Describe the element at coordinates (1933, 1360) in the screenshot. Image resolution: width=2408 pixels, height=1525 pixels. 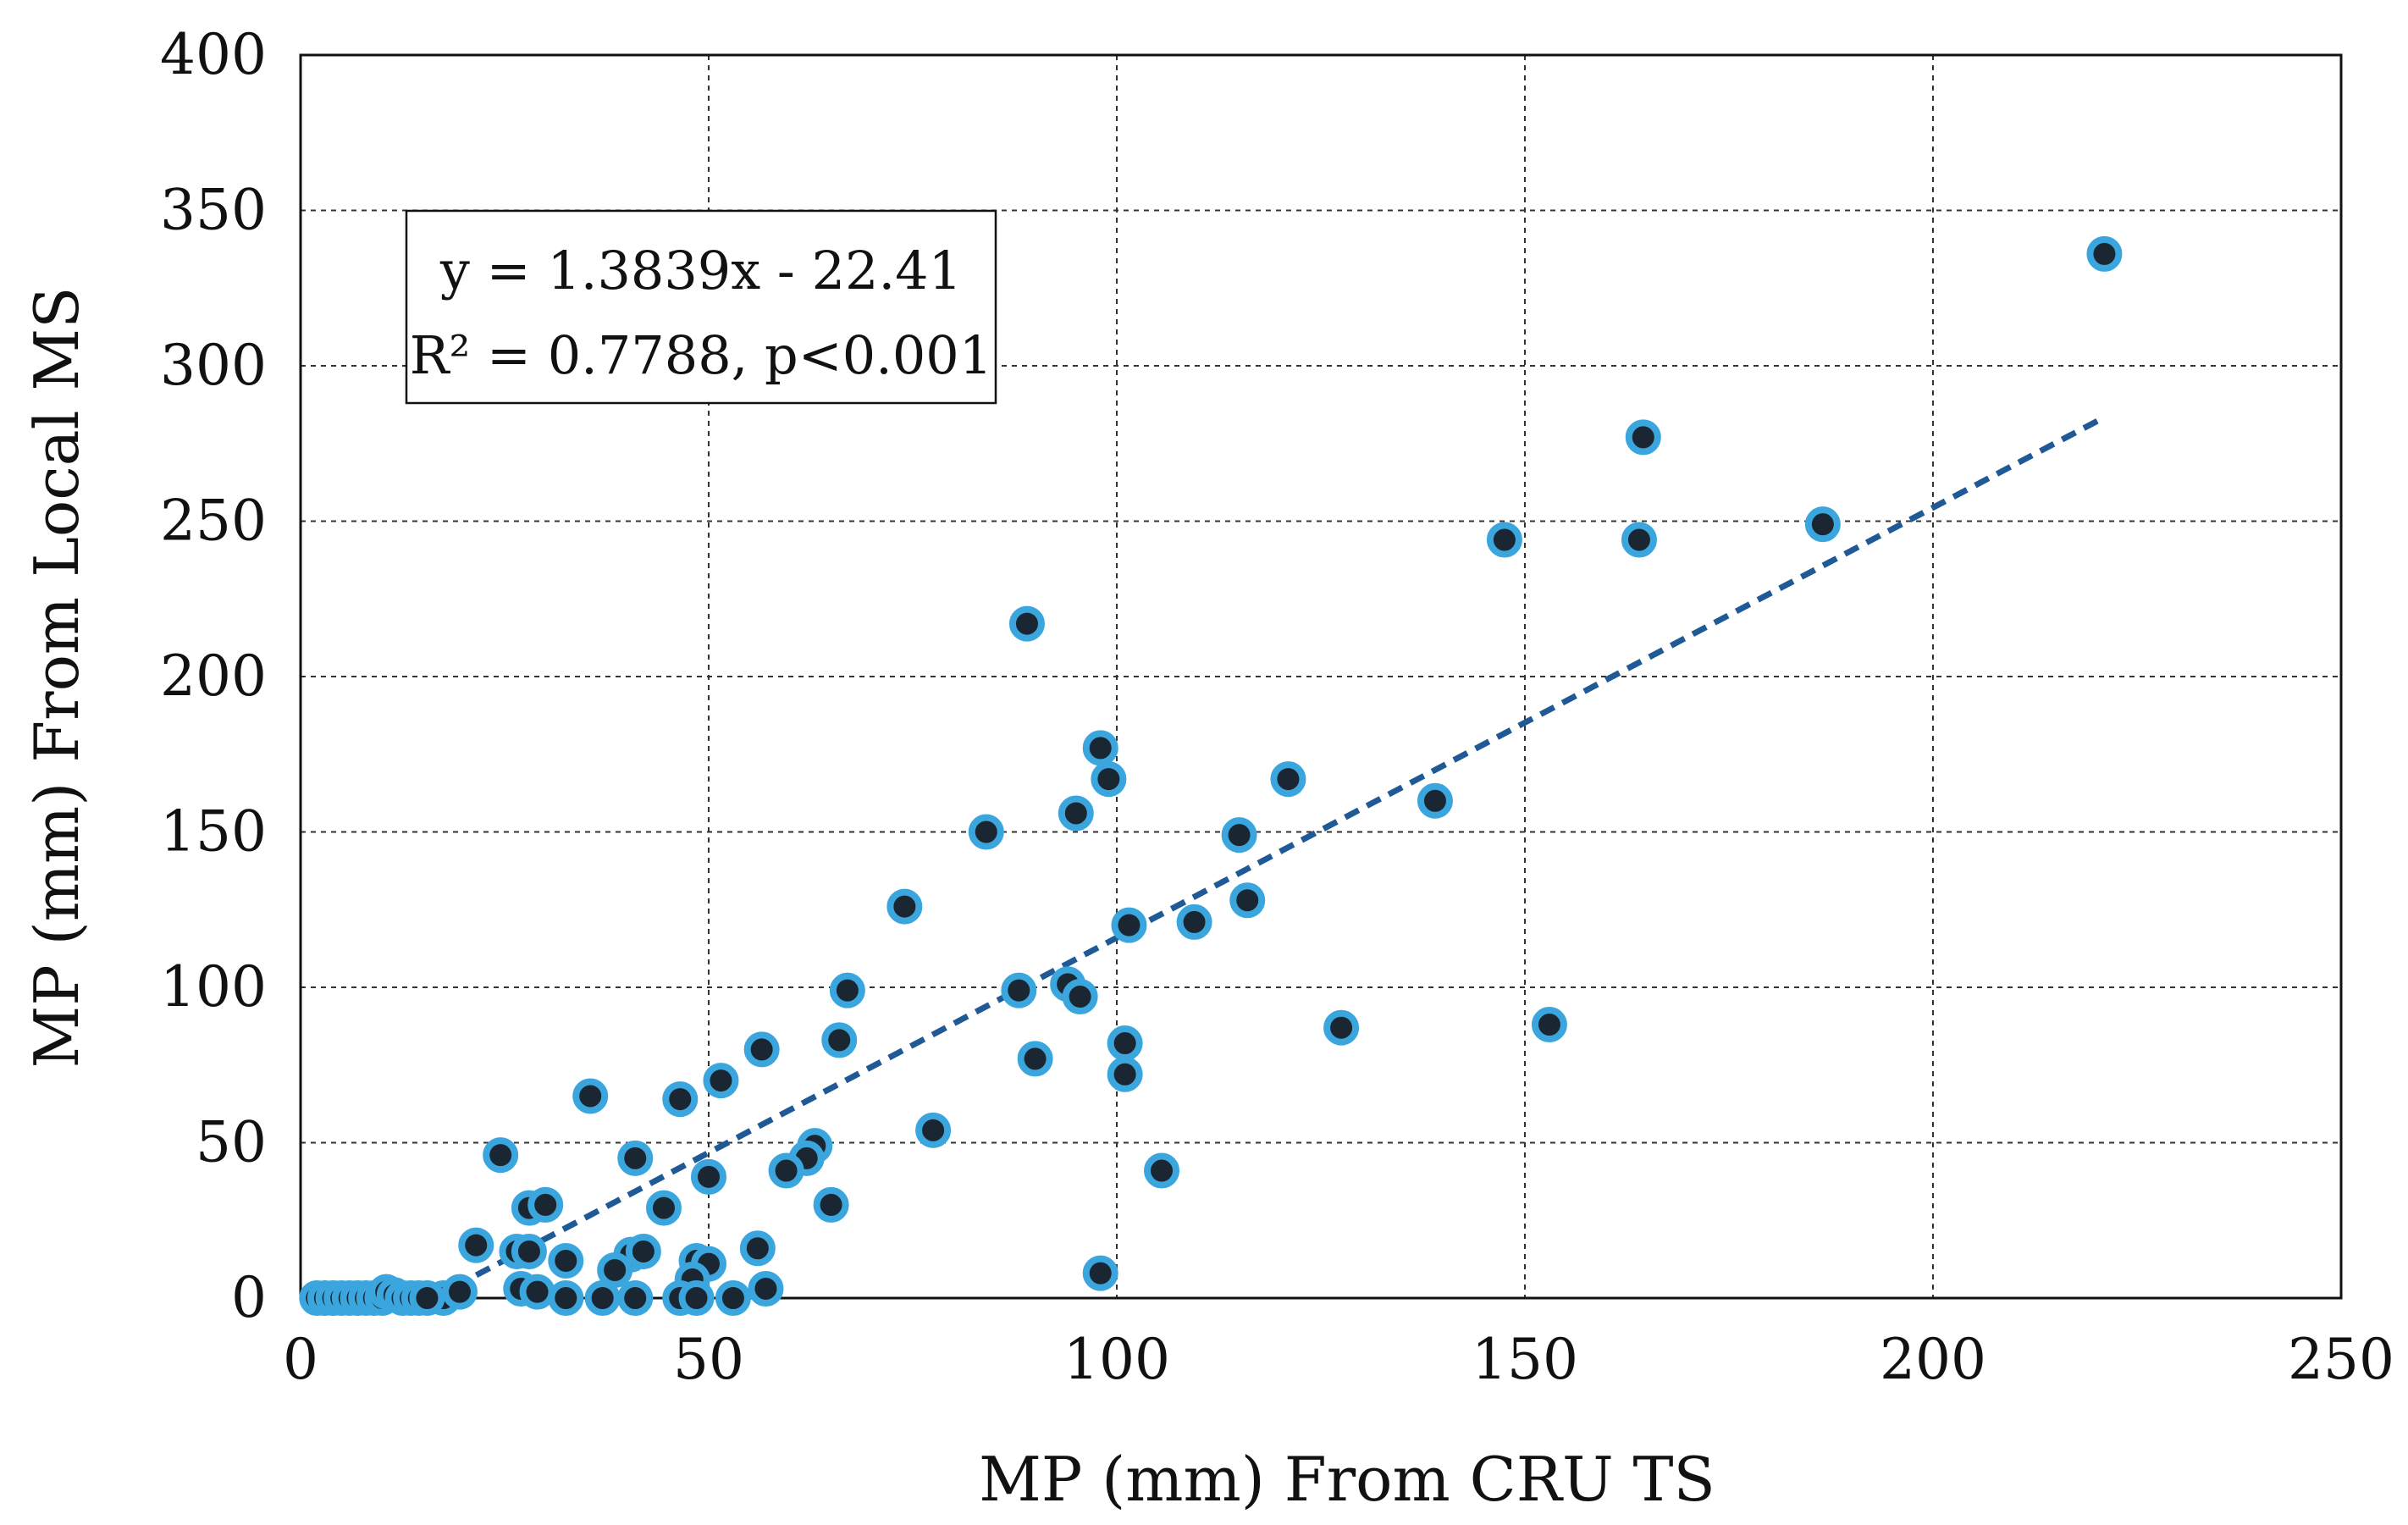
I see `x-tick-label: 200` at that location.